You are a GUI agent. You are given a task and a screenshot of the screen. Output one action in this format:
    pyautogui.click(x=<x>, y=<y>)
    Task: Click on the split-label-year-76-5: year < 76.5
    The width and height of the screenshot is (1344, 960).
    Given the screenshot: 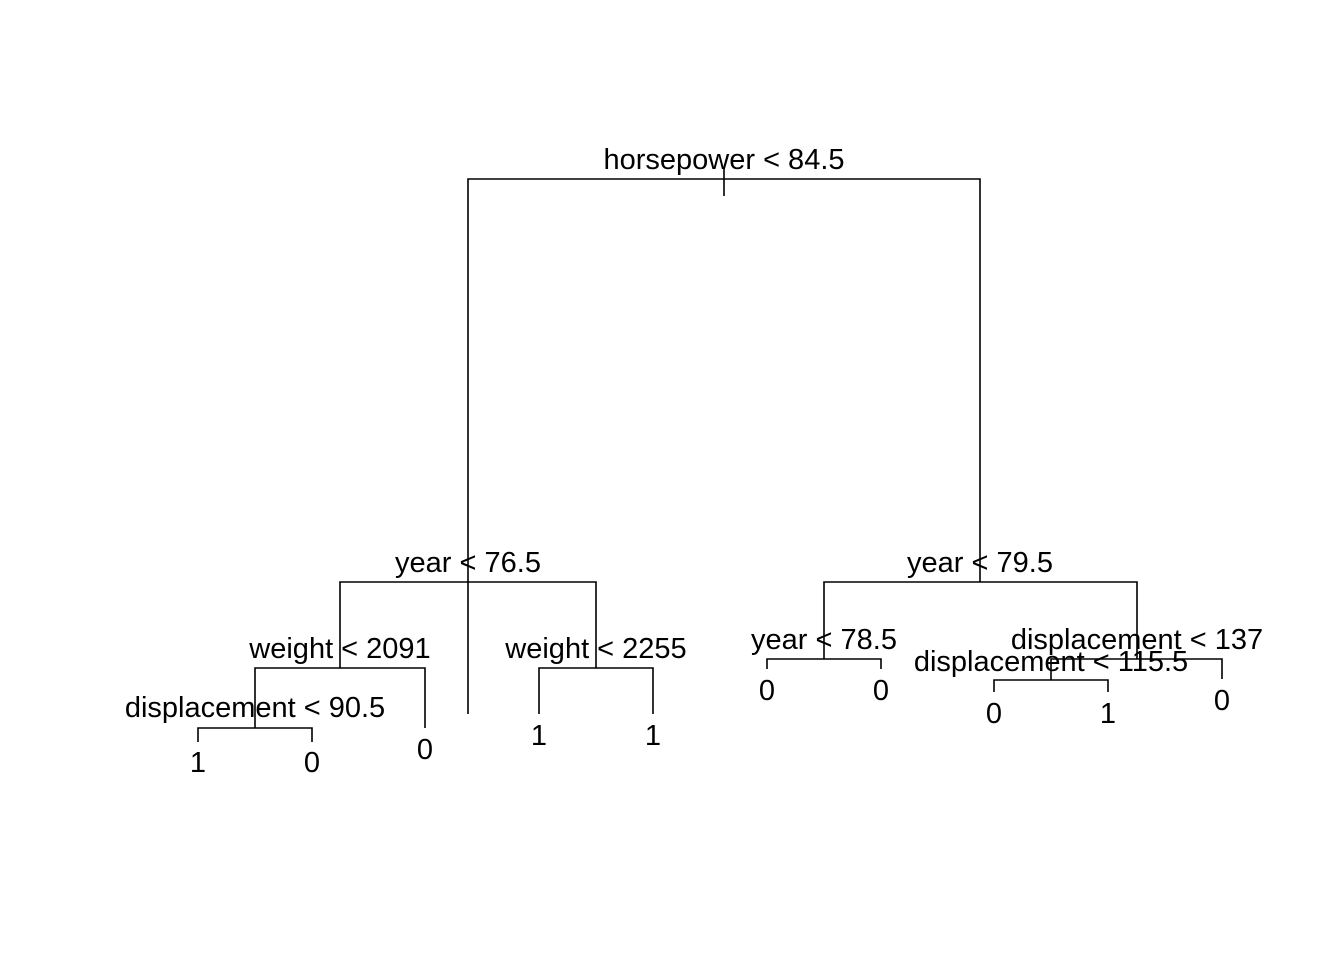 What is the action you would take?
    pyautogui.click(x=468, y=563)
    